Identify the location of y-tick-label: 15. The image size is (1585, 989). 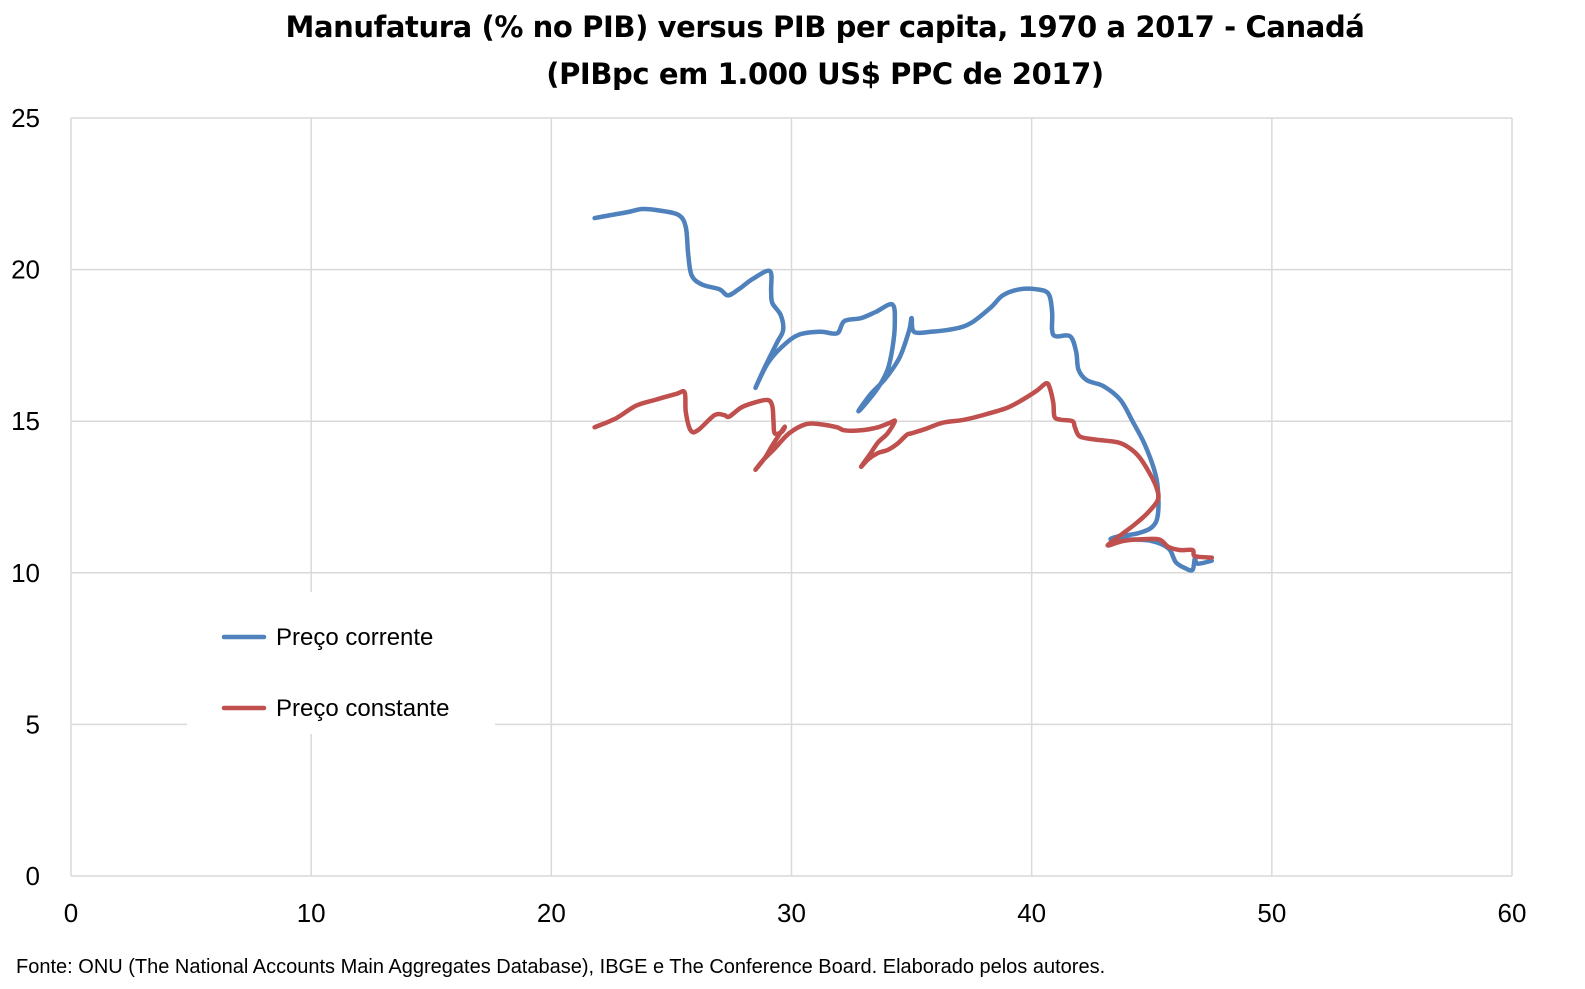
(25, 421).